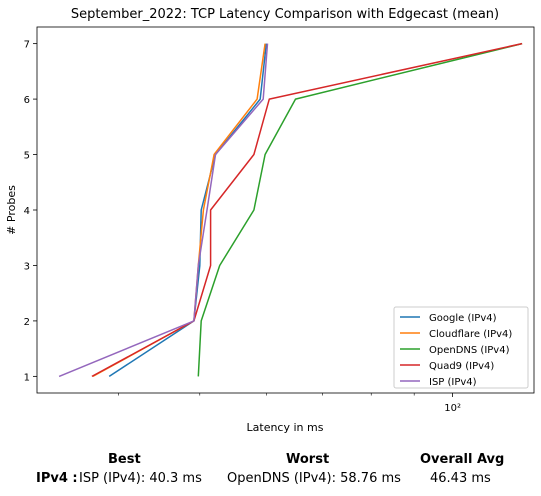  What do you see at coordinates (452, 408) in the screenshot?
I see `x-tick-label: 10²` at bounding box center [452, 408].